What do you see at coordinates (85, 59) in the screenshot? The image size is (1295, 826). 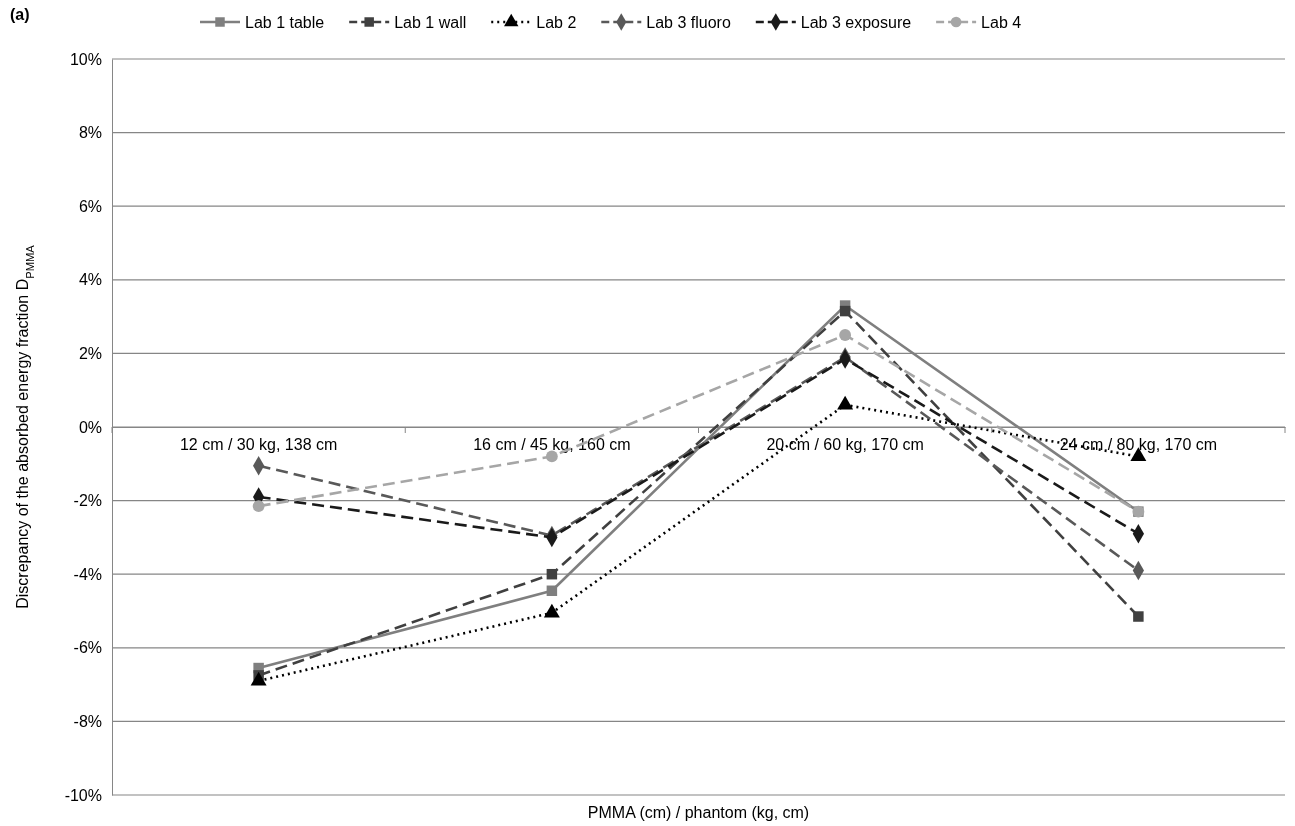 I see `y-tick-label: 10%` at bounding box center [85, 59].